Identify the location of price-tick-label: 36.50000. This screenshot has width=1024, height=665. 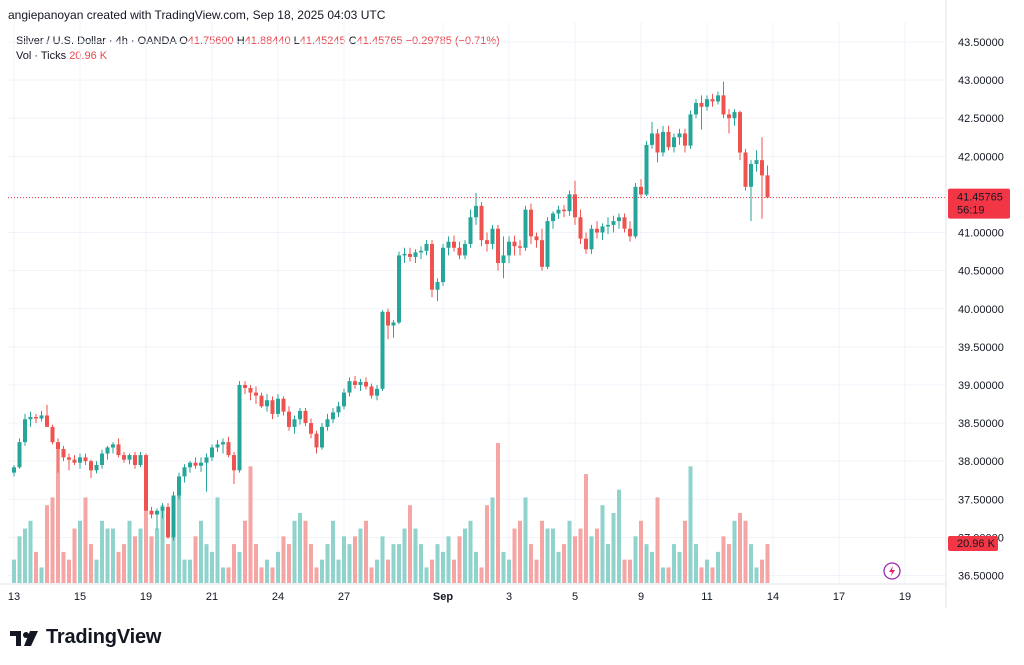
(981, 577).